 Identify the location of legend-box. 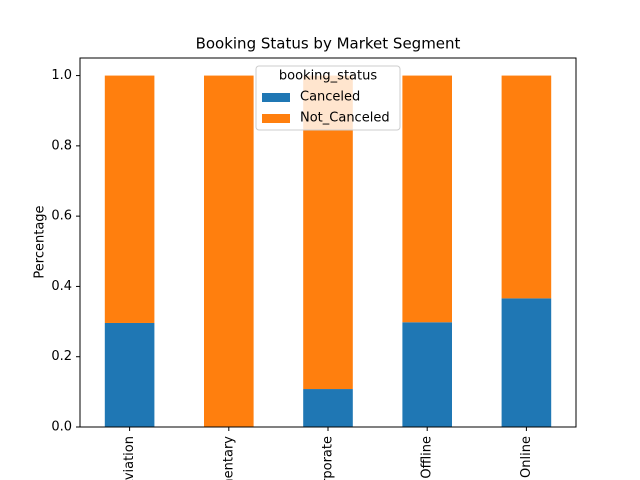
(328, 98).